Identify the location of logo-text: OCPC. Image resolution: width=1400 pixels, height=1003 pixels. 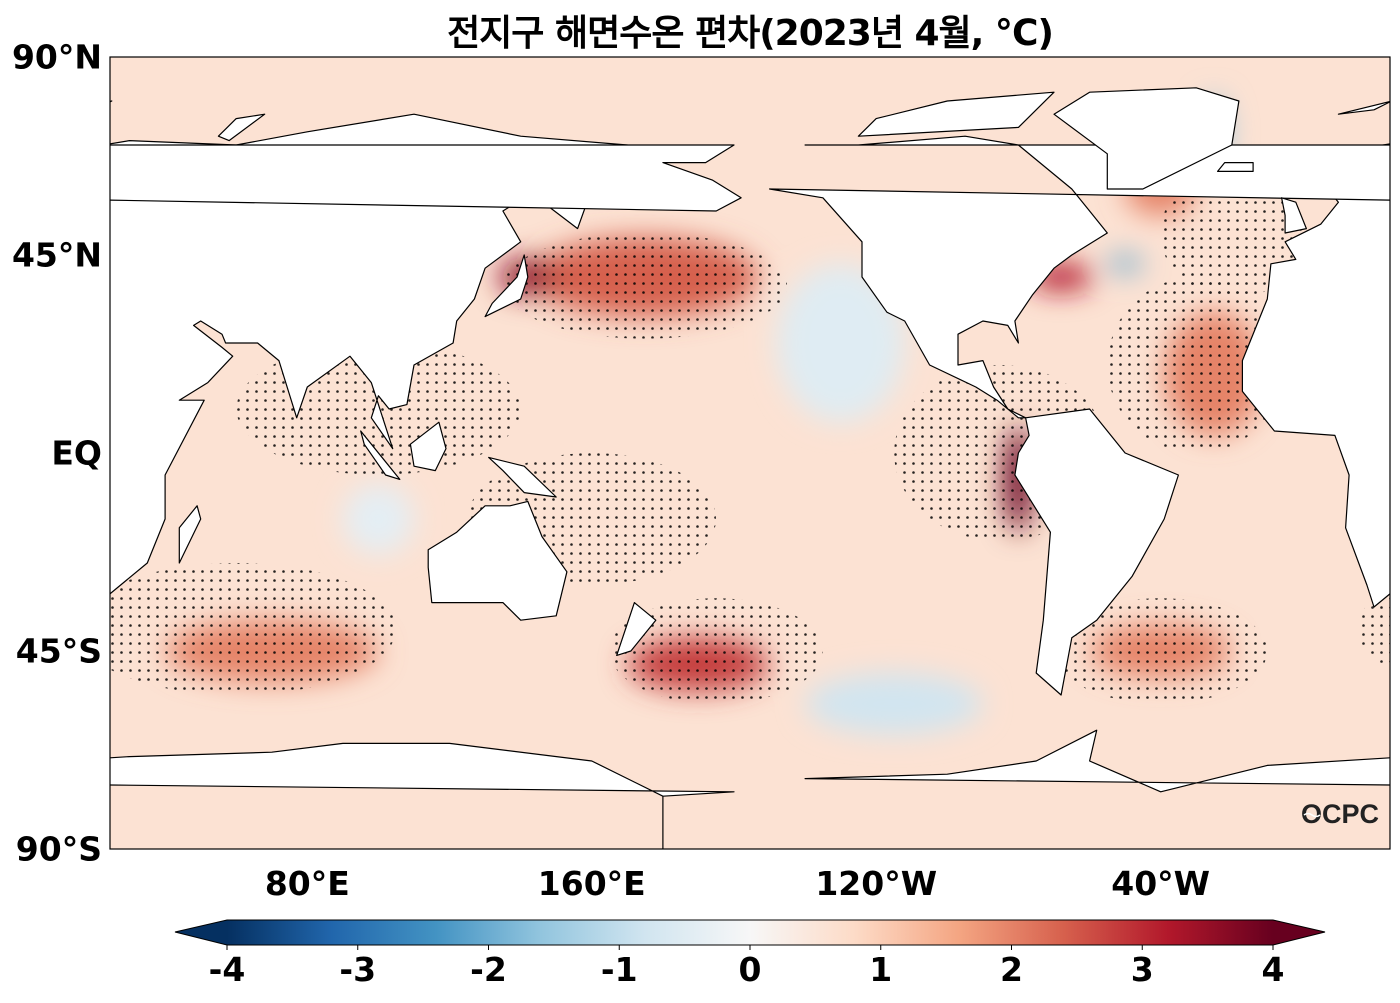
(1340, 814).